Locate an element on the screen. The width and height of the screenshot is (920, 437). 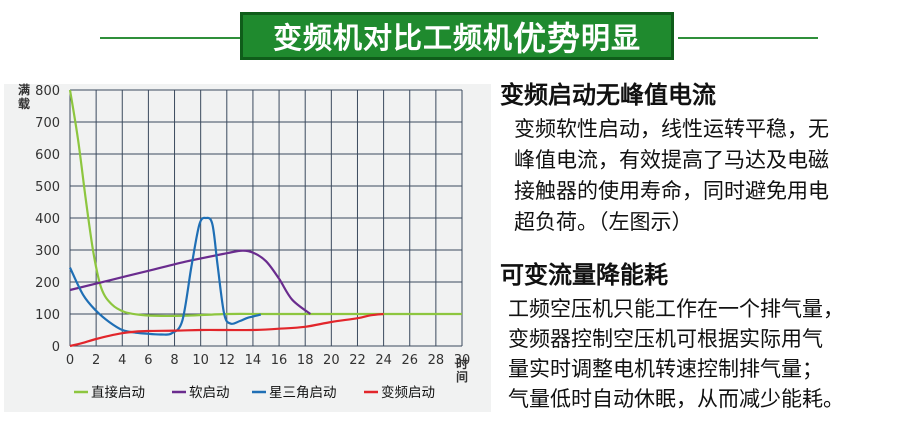
y-tick-label-4: 400 is located at coordinates (47, 219).